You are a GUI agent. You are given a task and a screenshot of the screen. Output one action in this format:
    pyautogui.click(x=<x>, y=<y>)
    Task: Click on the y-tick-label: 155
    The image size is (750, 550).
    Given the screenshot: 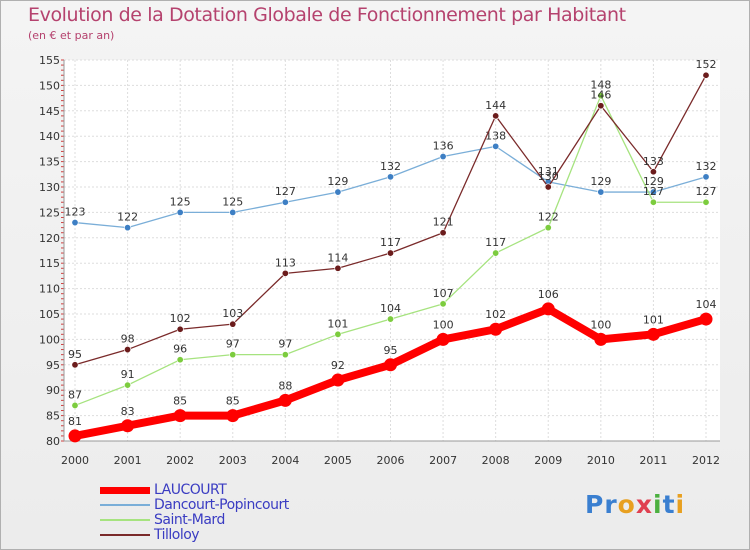 What is the action you would take?
    pyautogui.click(x=49, y=60)
    